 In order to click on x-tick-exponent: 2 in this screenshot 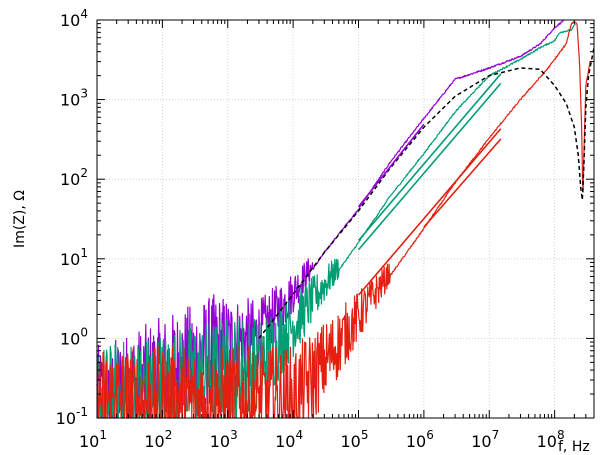, I will do `click(169, 435)`.